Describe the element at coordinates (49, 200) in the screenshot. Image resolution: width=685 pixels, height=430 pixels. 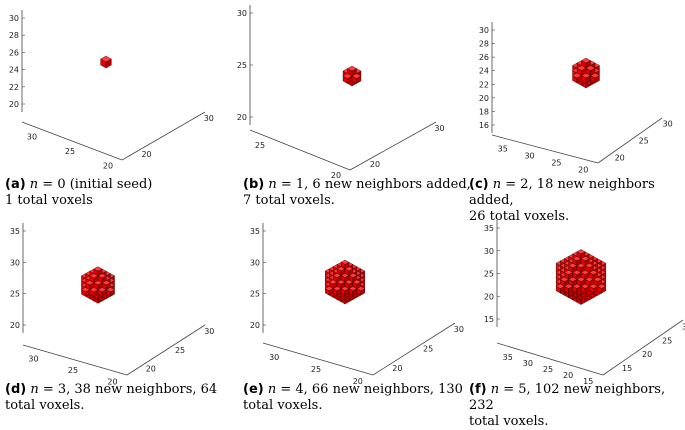
I see `caption-total: 1 total voxels` at that location.